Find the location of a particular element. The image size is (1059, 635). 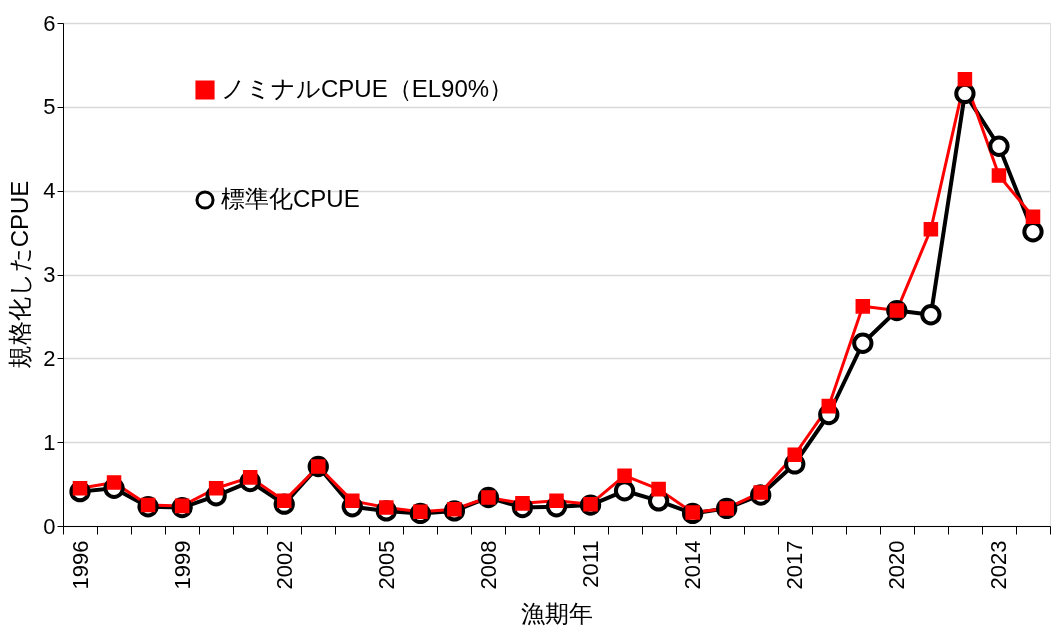

x-tick-label: 2002 is located at coordinates (284, 565).